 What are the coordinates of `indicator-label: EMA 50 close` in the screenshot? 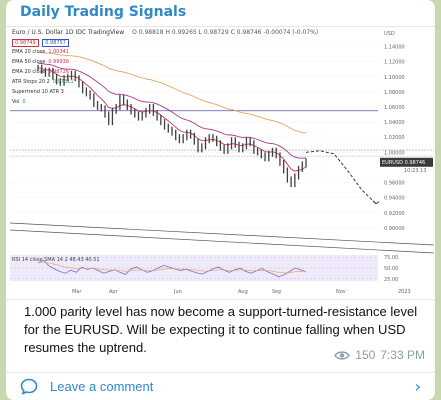 It's located at (29, 62).